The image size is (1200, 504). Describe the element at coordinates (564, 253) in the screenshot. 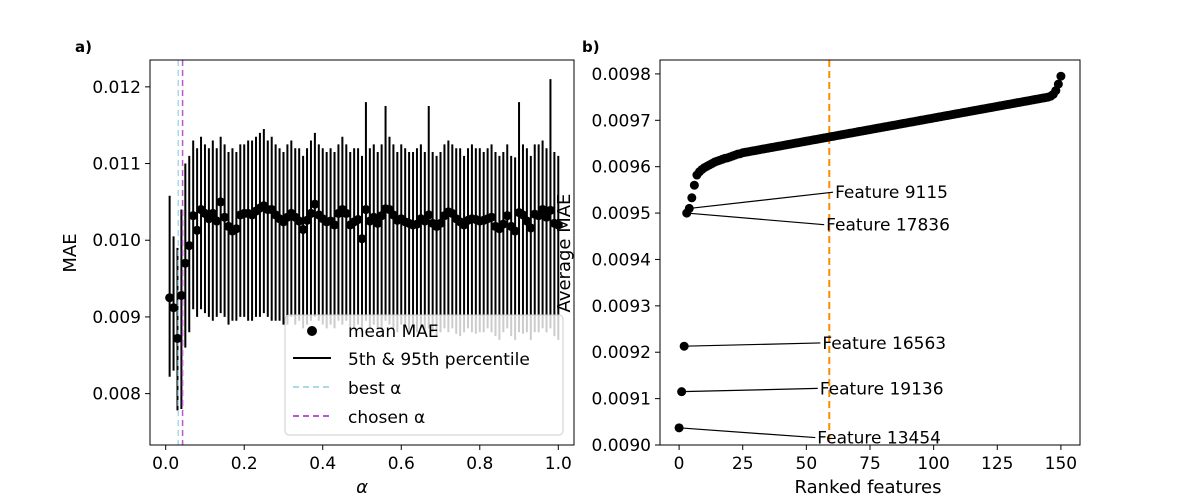

I see `panel-b-y-label: Average MAE` at that location.